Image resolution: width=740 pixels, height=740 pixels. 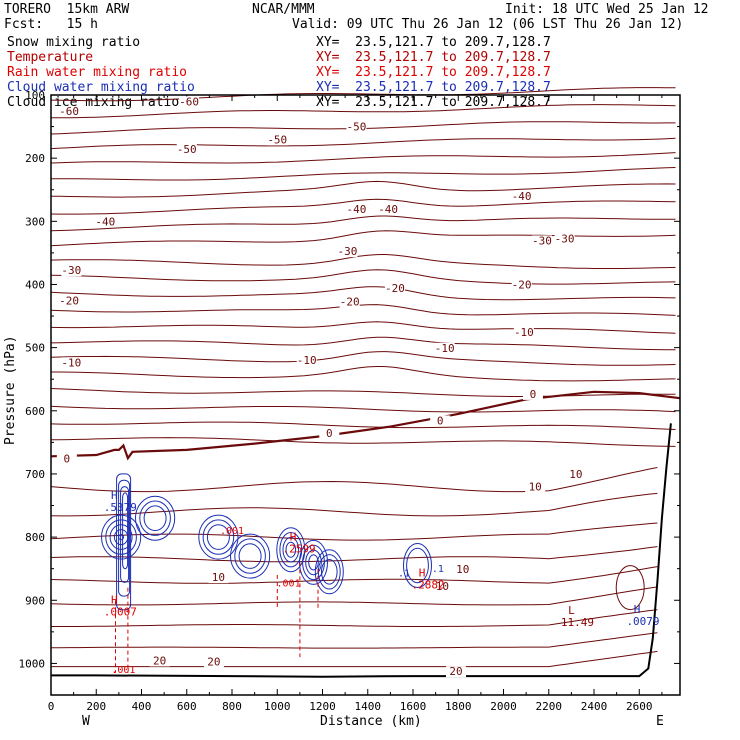 I want to click on isotherm-label: -10, so click(x=524, y=332).